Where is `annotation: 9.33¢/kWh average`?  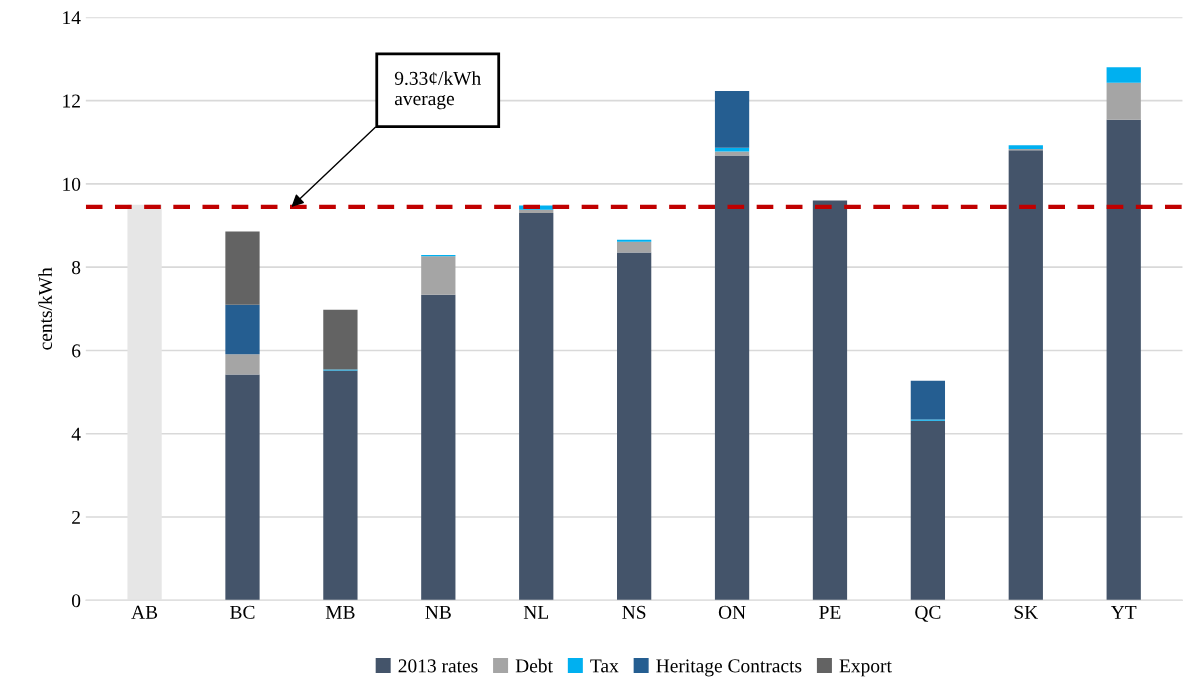 annotation: 9.33¢/kWh average is located at coordinates (437, 90).